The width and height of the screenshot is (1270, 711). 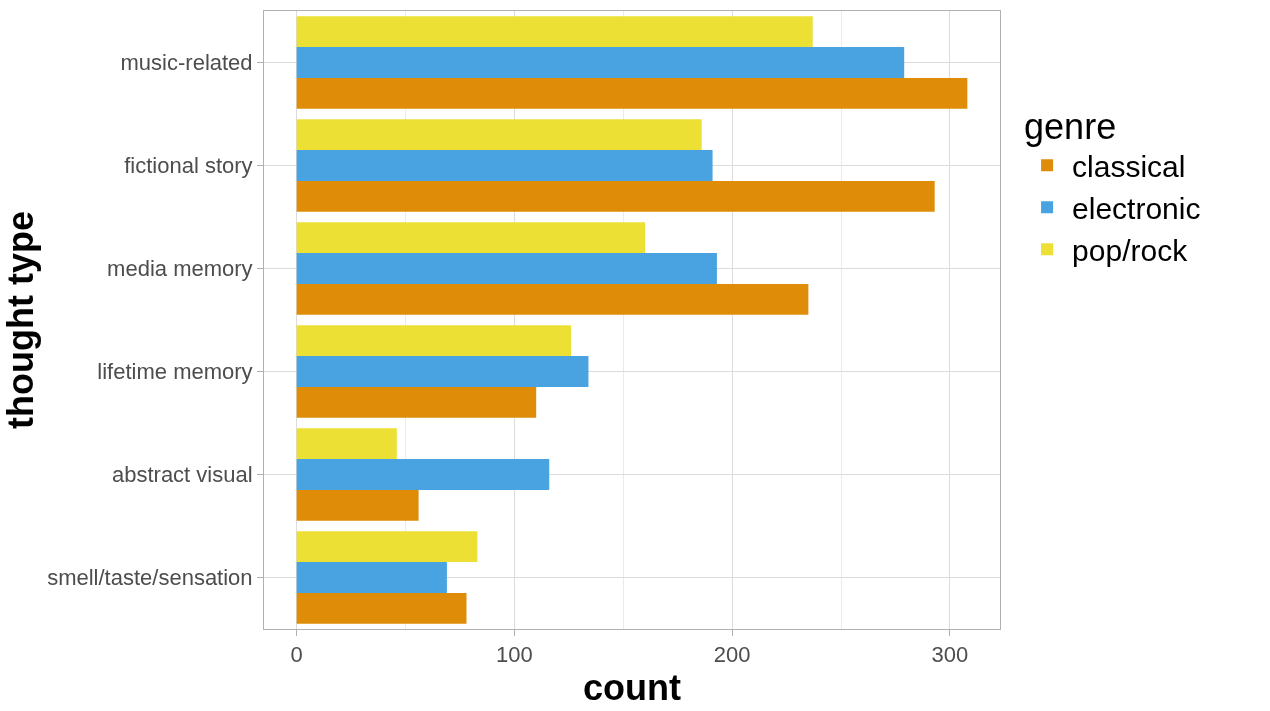 What do you see at coordinates (186, 63) in the screenshot?
I see `y-tick-label: music-related` at bounding box center [186, 63].